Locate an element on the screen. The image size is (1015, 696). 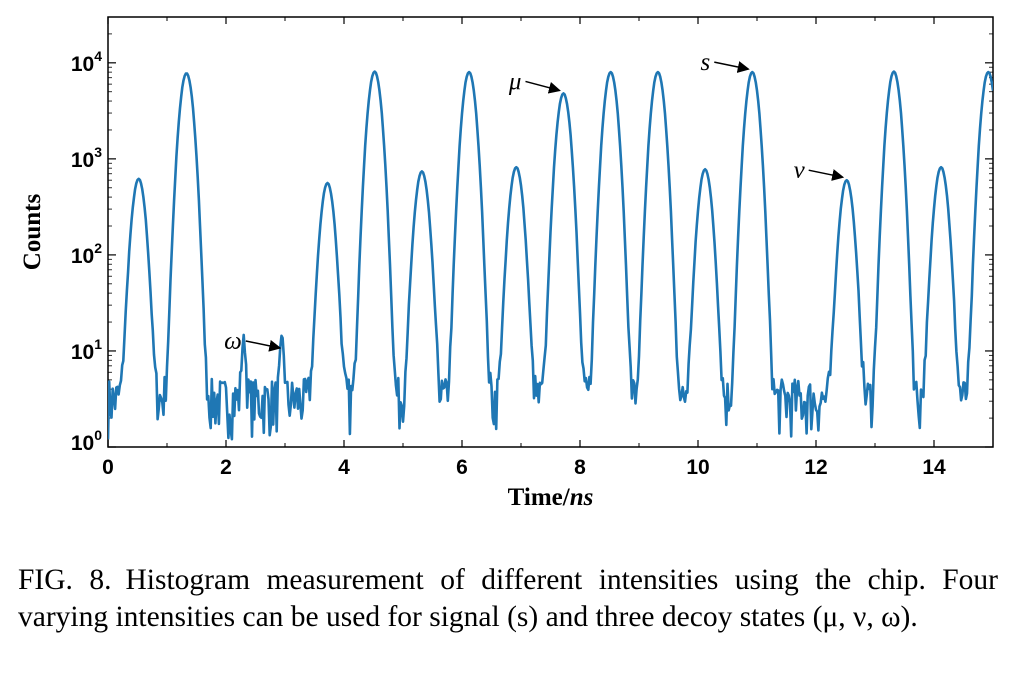
x-tick-label: 10 is located at coordinates (697, 467).